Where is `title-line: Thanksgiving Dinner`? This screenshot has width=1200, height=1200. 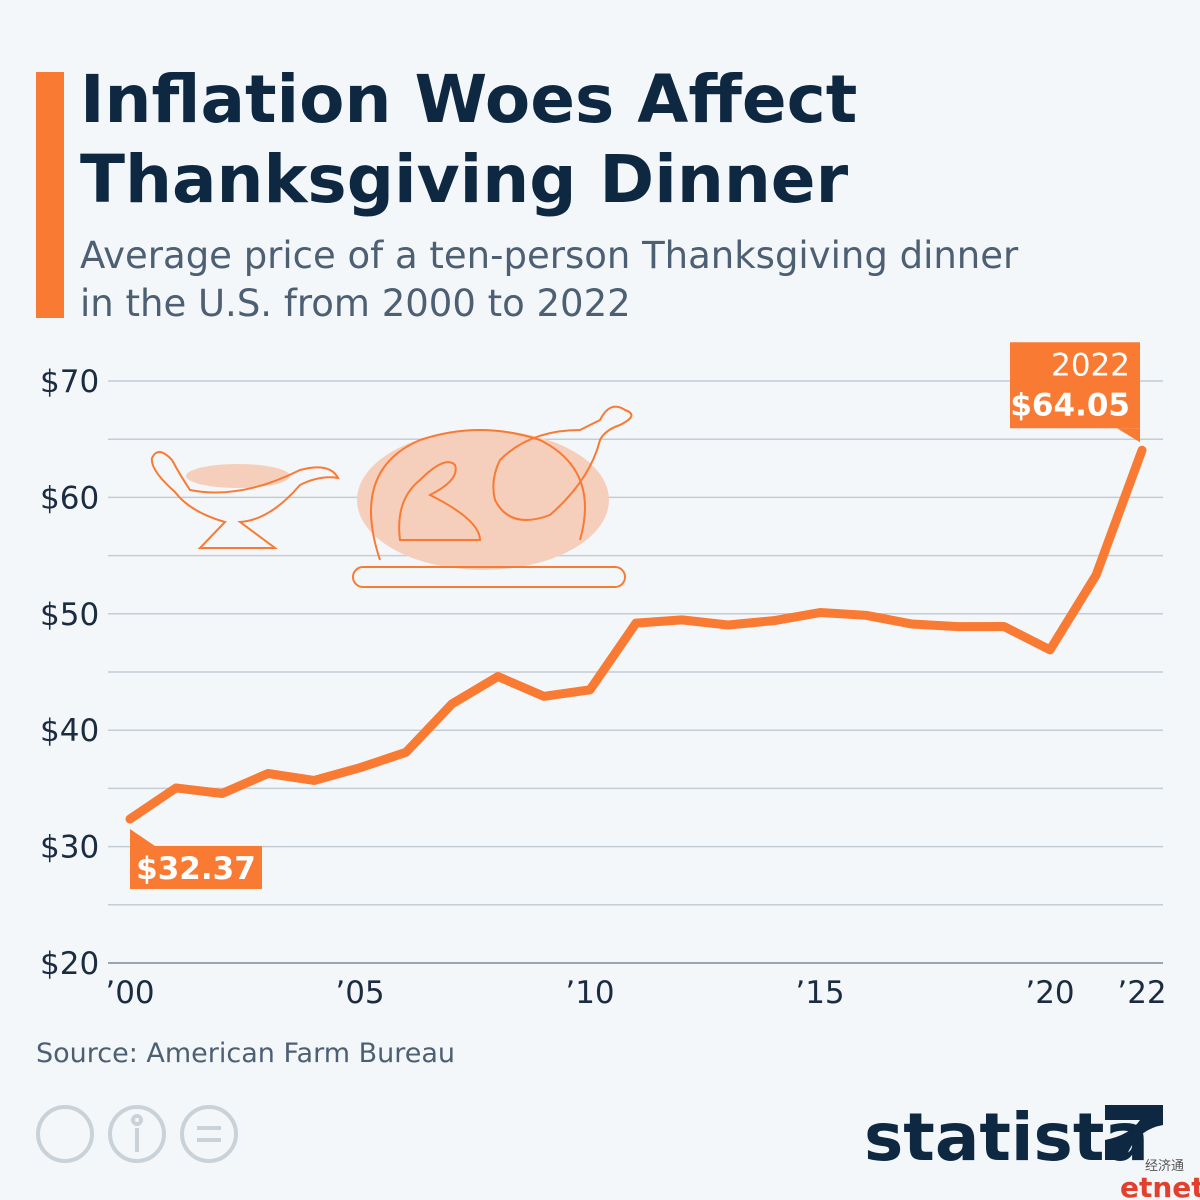
title-line: Thanksgiving Dinner is located at coordinates (464, 179).